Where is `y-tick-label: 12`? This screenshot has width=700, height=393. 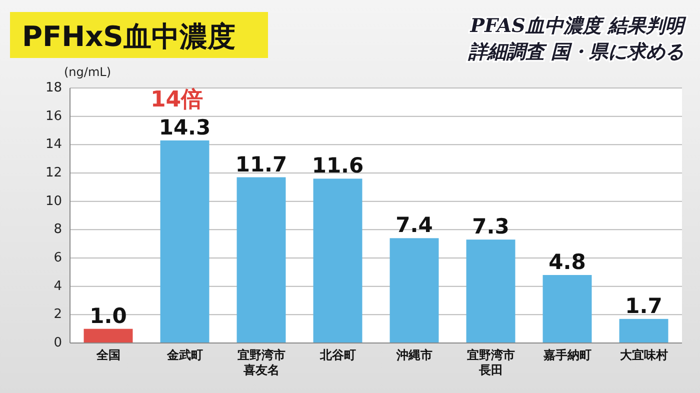 y-tick-label: 12 is located at coordinates (53, 173).